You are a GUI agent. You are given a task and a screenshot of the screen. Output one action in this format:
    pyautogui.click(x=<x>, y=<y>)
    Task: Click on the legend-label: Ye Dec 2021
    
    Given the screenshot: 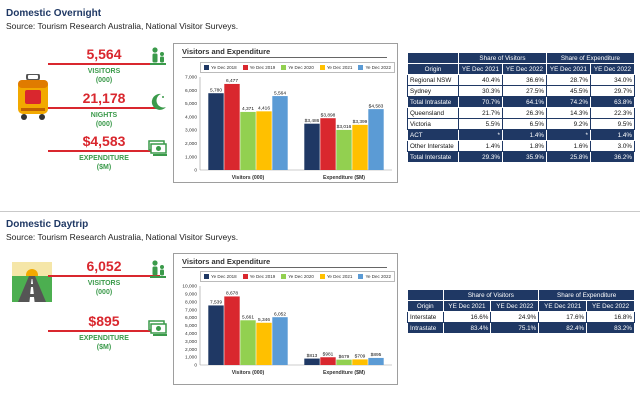 What is the action you would take?
    pyautogui.click(x=339, y=276)
    